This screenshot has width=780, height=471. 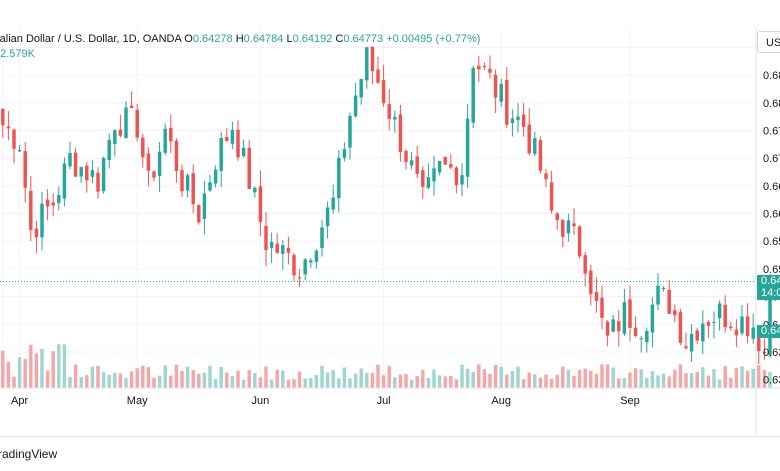 I want to click on time-tick-label: Jul, so click(x=384, y=401).